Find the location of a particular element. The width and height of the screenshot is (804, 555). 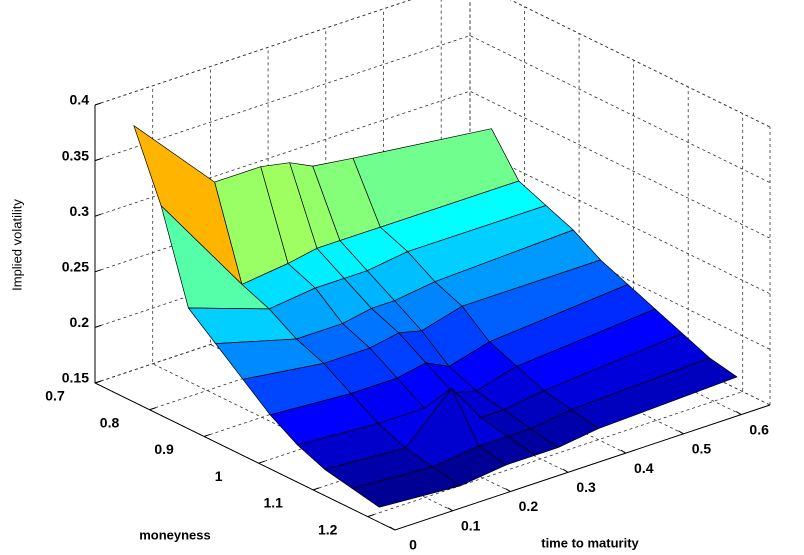

y-tick-label: 1.2 is located at coordinates (328, 529).